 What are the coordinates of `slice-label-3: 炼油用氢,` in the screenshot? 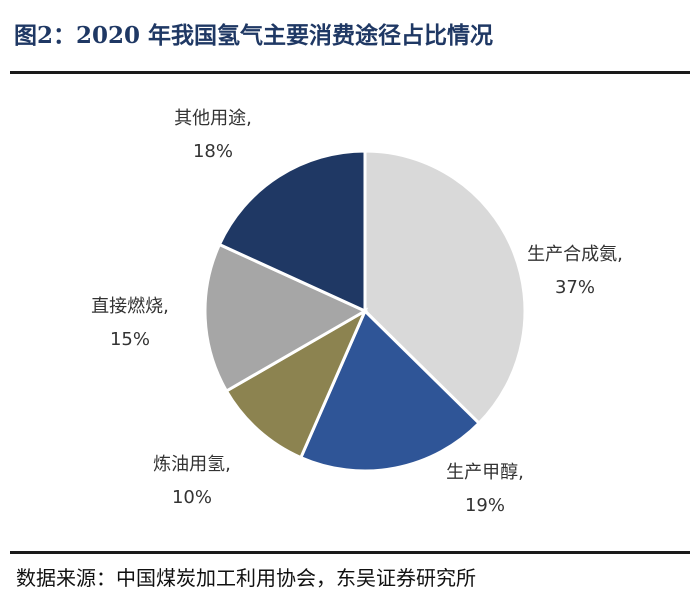 It's located at (192, 464).